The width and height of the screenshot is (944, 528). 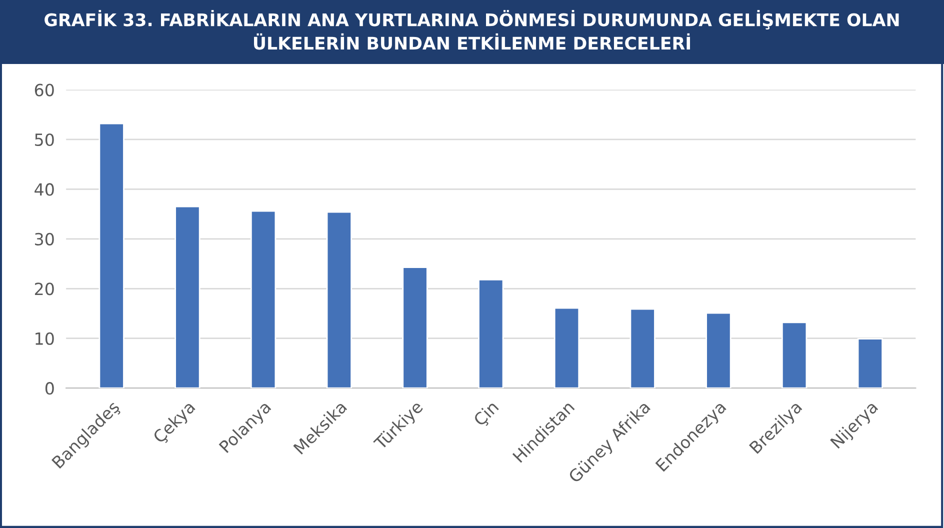 What do you see at coordinates (49, 388) in the screenshot?
I see `y-tick-label: 0` at bounding box center [49, 388].